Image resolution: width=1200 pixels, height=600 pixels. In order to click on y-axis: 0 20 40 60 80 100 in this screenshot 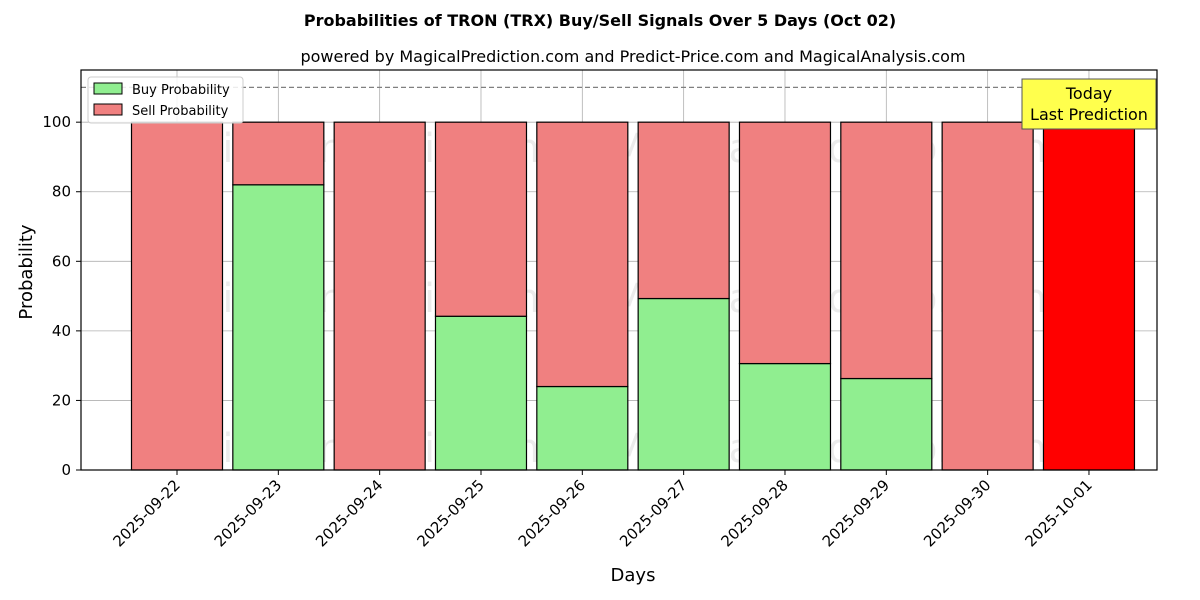, I will do `click(61, 296)`.